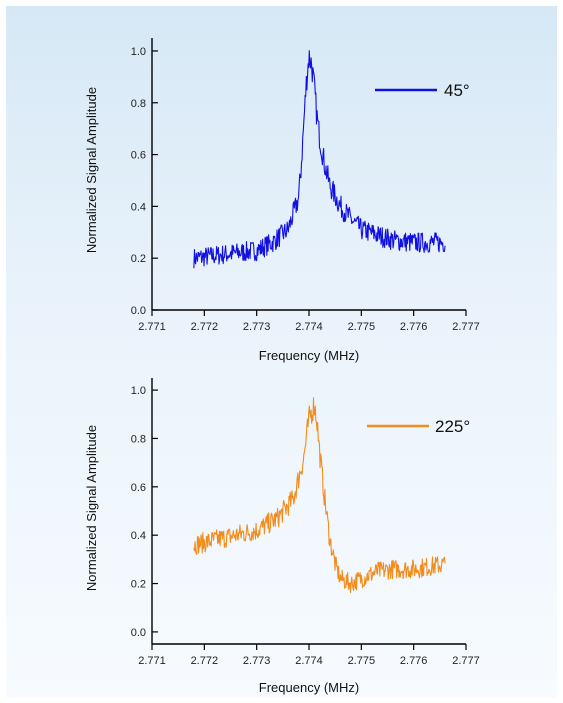  What do you see at coordinates (309, 687) in the screenshot?
I see `chart-bottom-xlabel: Frequency (MHz)` at bounding box center [309, 687].